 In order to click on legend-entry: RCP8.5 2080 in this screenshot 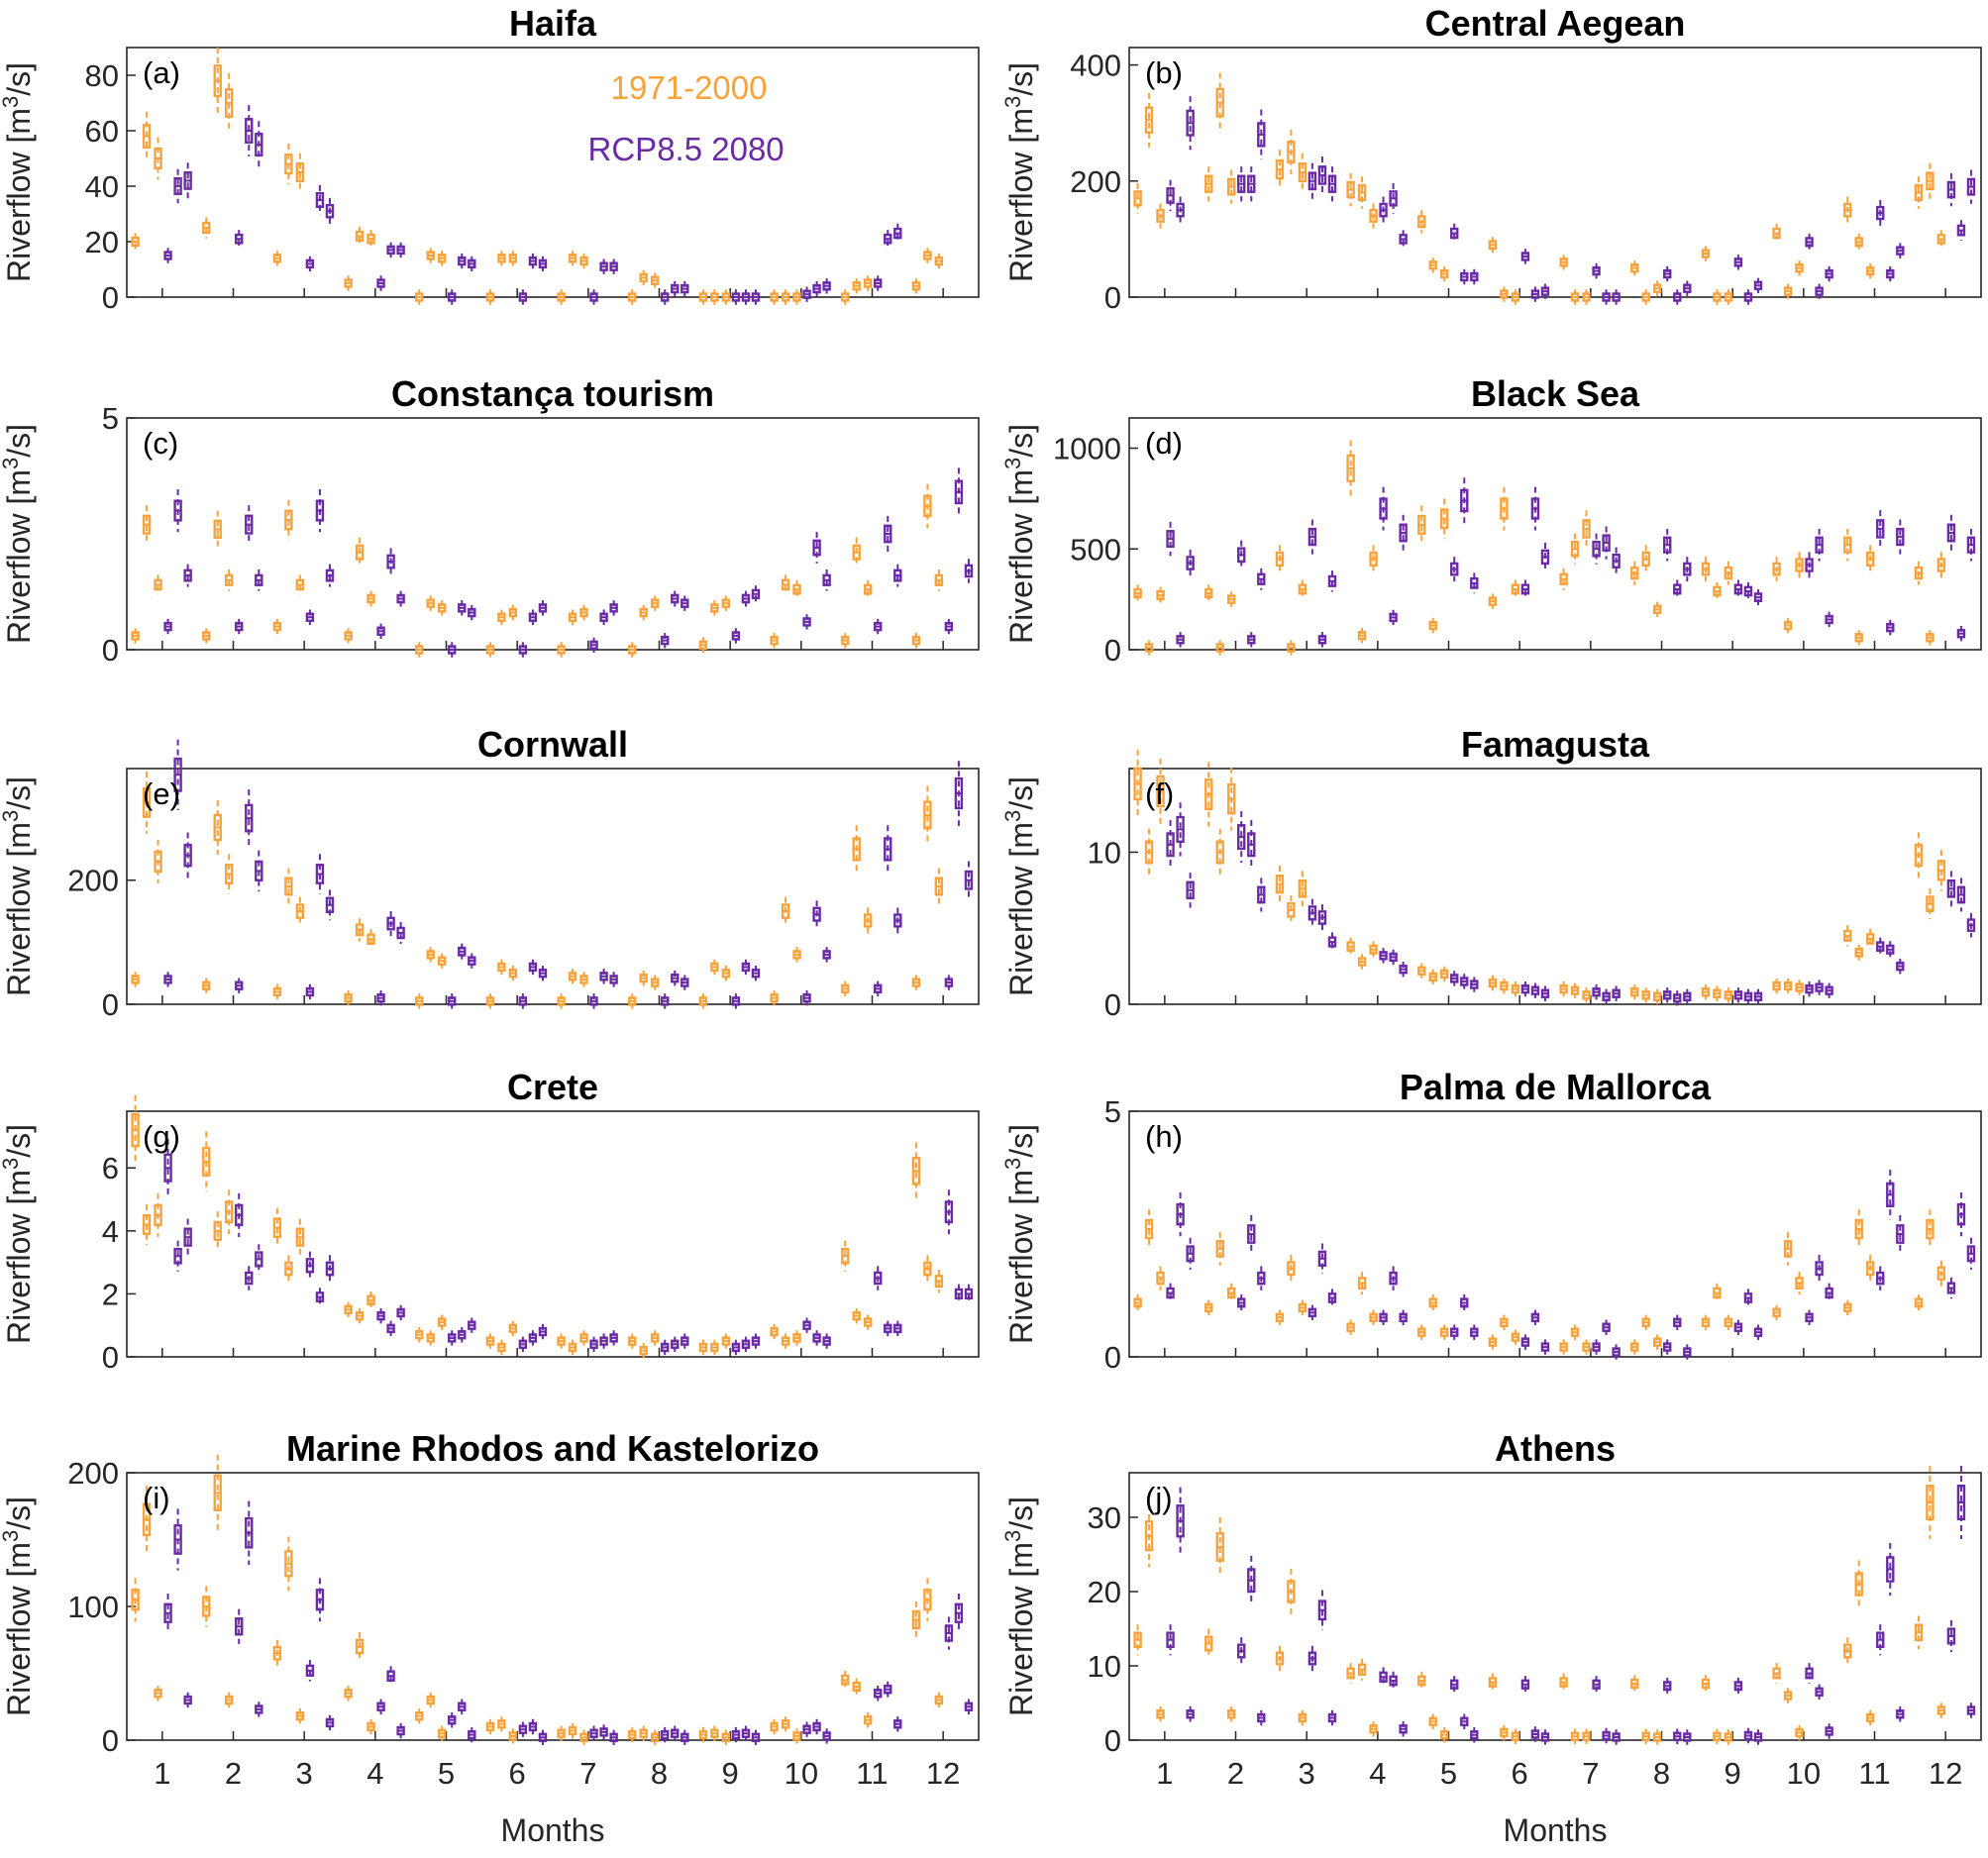, I will do `click(686, 149)`.